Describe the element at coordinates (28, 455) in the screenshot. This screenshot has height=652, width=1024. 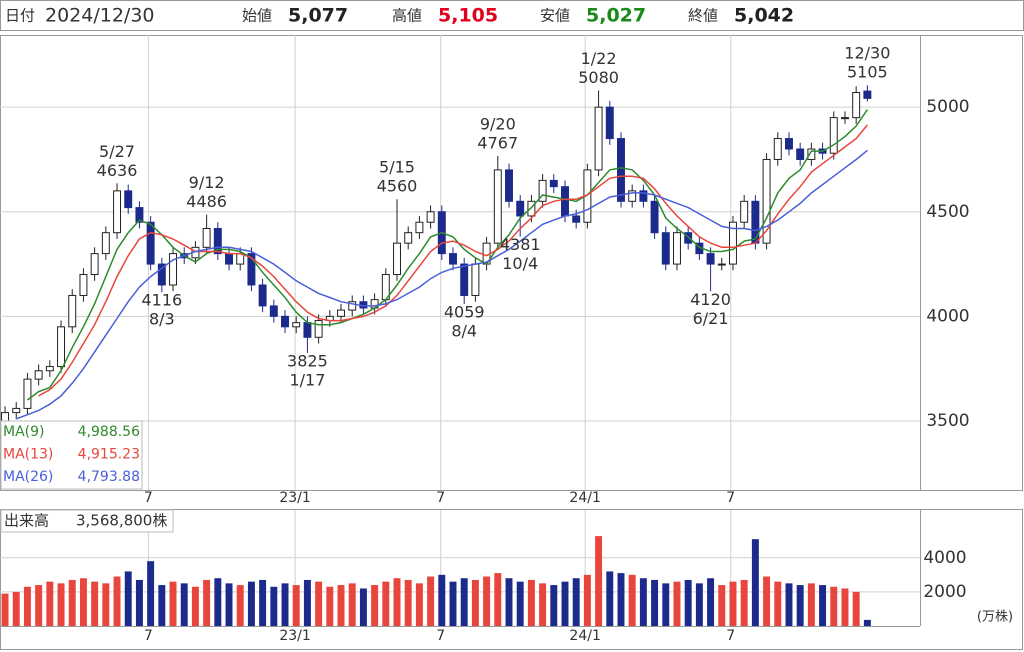
I see `legend-name: MA(13)` at that location.